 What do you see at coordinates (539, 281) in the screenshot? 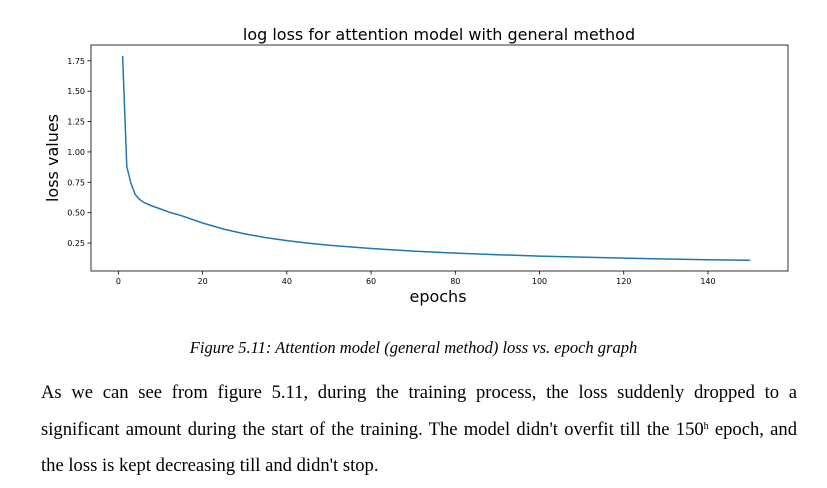
I see `x-tick-label: 100` at bounding box center [539, 281].